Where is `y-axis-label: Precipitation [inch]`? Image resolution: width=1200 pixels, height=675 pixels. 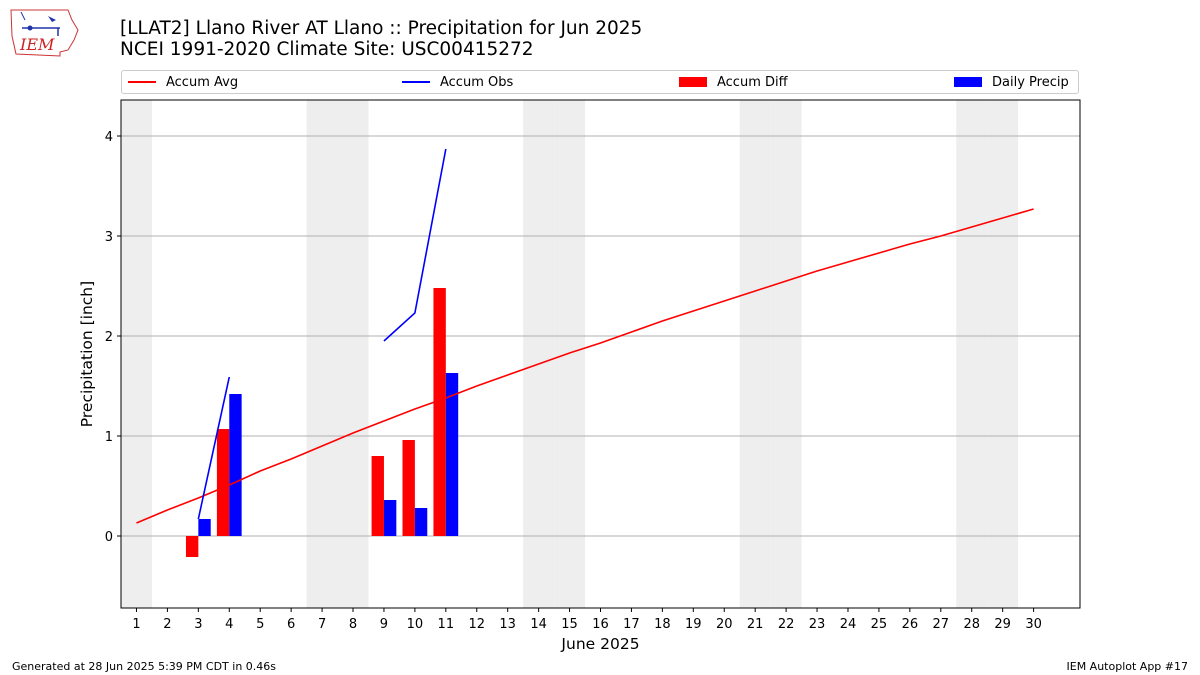 y-axis-label: Precipitation [inch] is located at coordinates (87, 354).